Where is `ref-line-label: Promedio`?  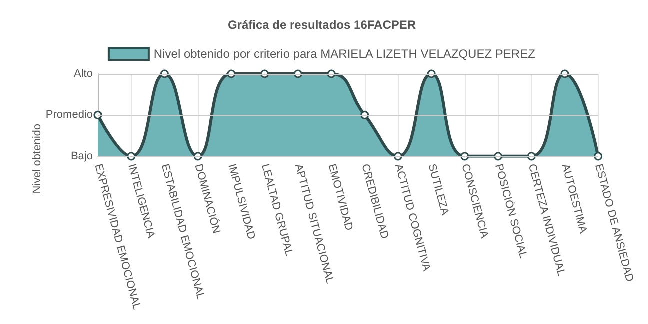 ref-line-label: Promedio is located at coordinates (69, 115).